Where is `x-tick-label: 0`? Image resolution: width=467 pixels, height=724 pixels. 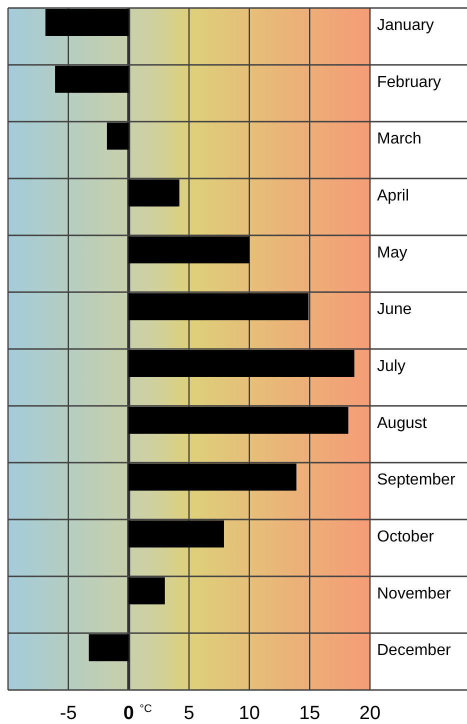 x-tick-label: 0 is located at coordinates (128, 713).